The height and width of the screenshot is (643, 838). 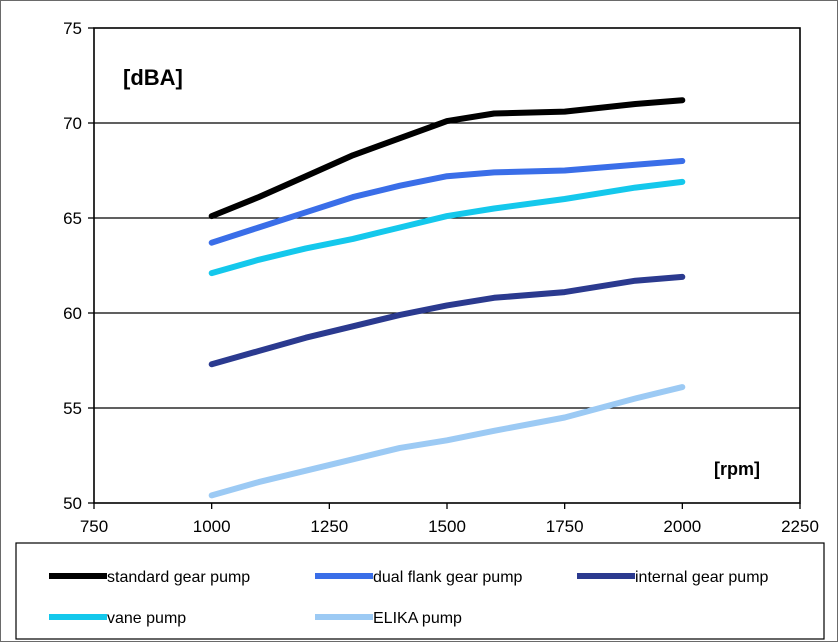 What do you see at coordinates (417, 618) in the screenshot?
I see `legend-label: ELIKA pump` at bounding box center [417, 618].